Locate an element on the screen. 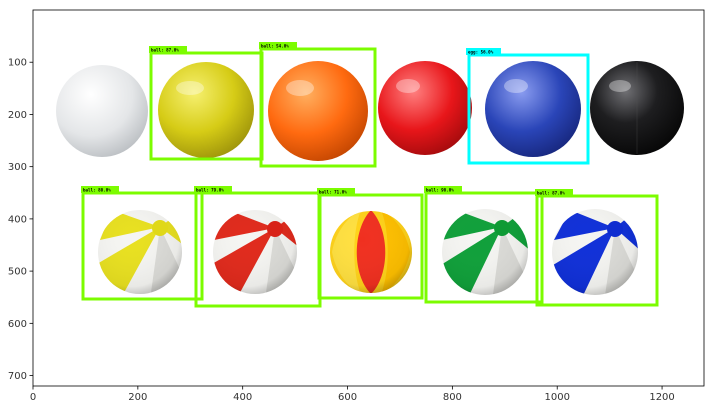 The image size is (709, 415). x-tick-label-1200: 1200 is located at coordinates (661, 397).